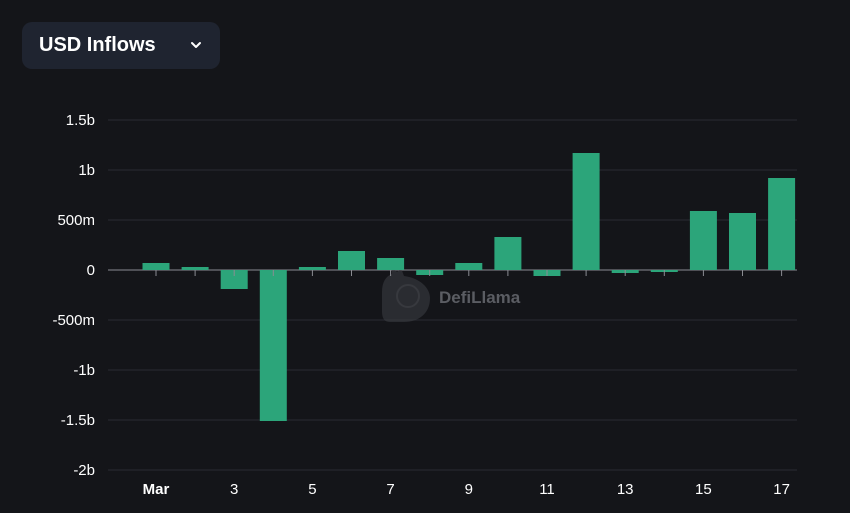 Image resolution: width=850 pixels, height=513 pixels. Describe the element at coordinates (86, 170) in the screenshot. I see `y-tick-label: 1b` at that location.